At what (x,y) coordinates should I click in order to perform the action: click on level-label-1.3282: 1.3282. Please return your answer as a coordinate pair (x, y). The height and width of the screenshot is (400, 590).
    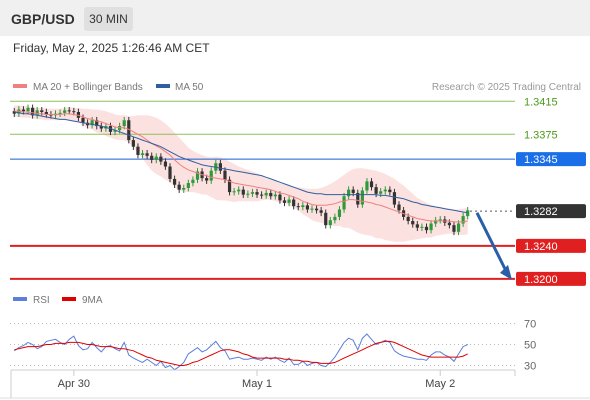
    Looking at the image, I should click on (541, 212).